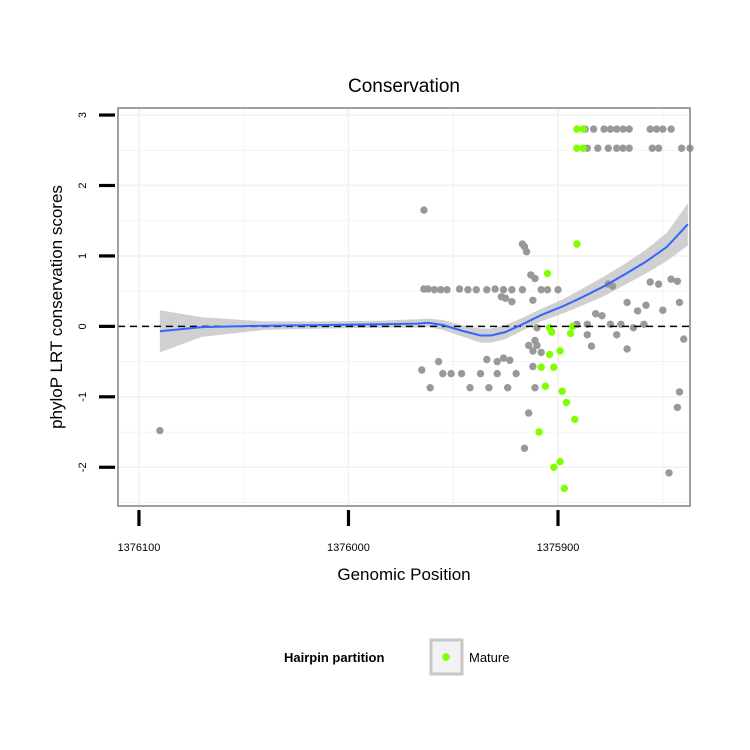  Describe the element at coordinates (139, 548) in the screenshot. I see `x-tick-label: 1376100` at that location.